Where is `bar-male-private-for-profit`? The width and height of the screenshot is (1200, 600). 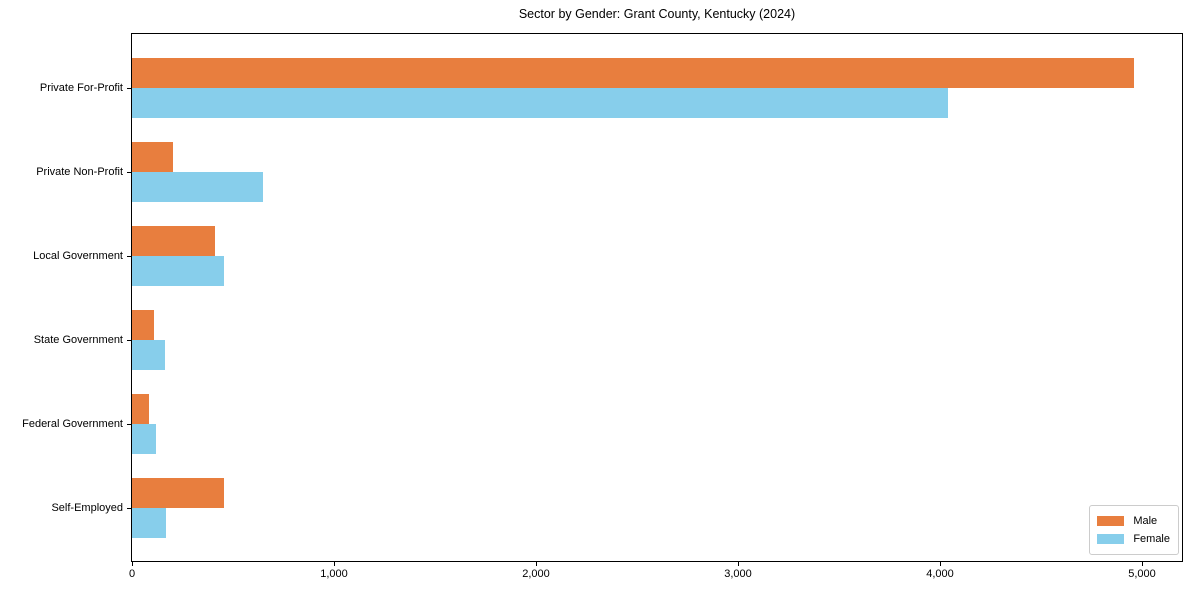 bar-male-private-for-profit is located at coordinates (633, 72).